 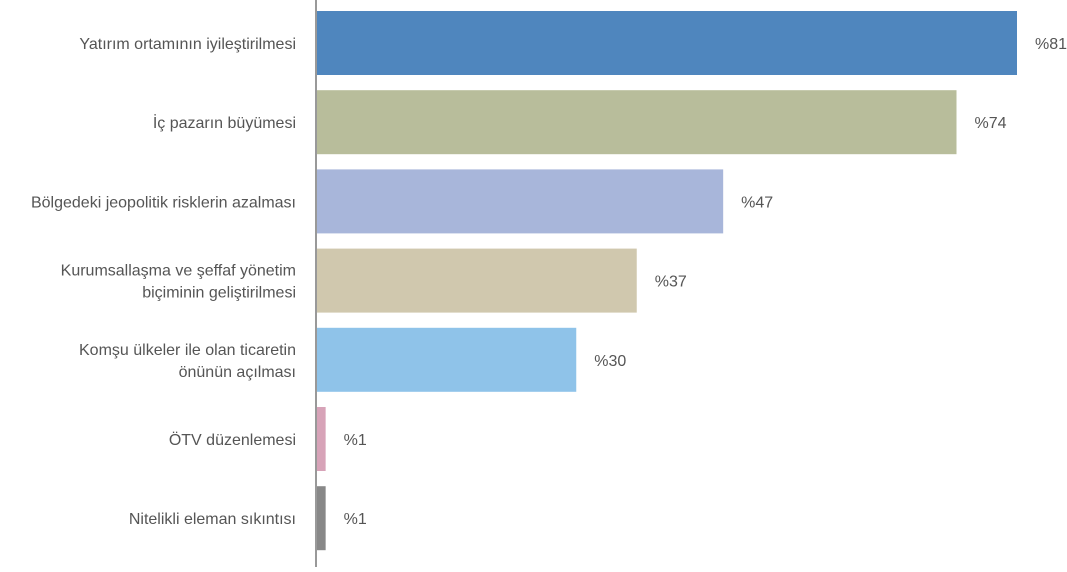 I want to click on category-label-0: Yatırım ortamının iyileştirilmesi, so click(x=187, y=44).